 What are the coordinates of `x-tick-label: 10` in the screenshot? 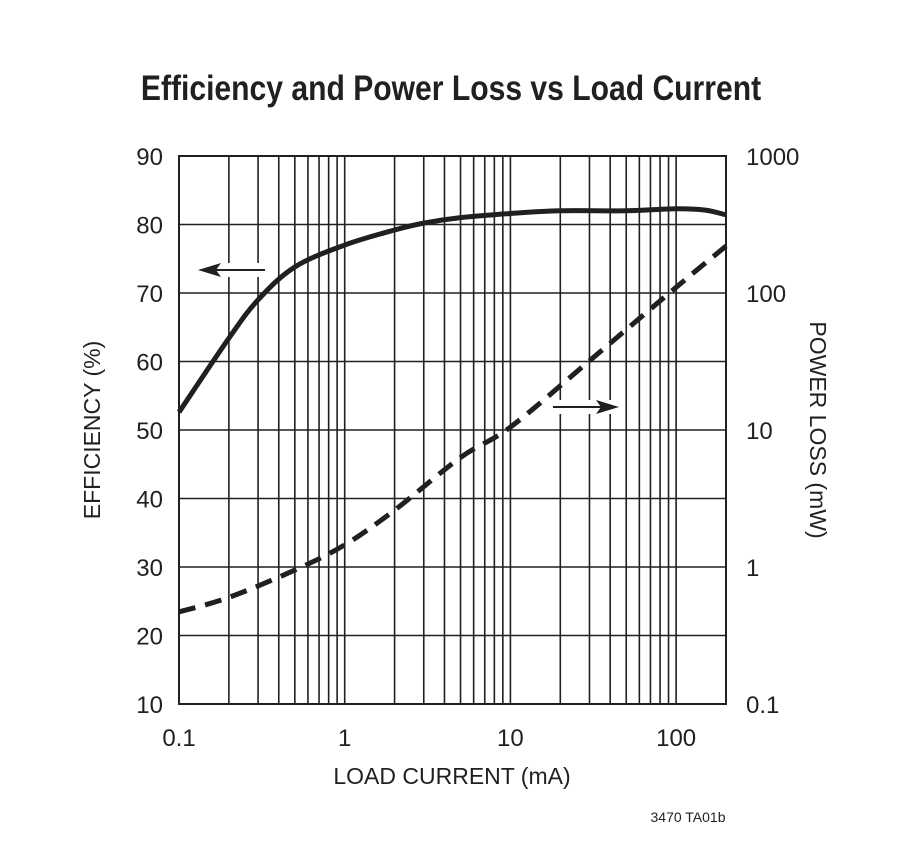 It's located at (510, 738).